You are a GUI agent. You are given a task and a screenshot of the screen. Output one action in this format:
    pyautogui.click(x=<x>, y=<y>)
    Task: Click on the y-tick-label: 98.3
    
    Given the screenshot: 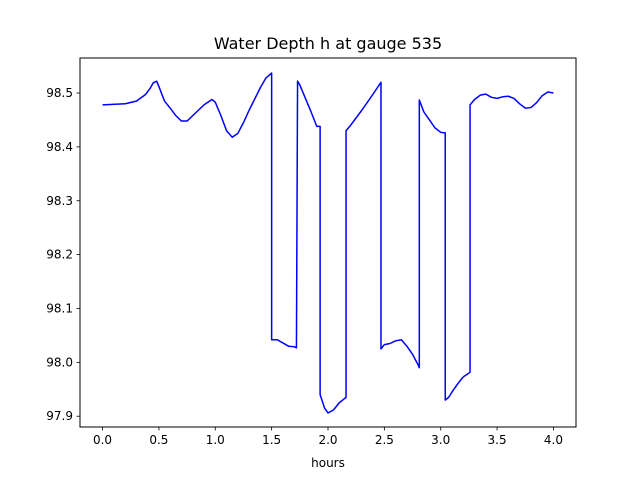 What is the action you would take?
    pyautogui.click(x=59, y=201)
    